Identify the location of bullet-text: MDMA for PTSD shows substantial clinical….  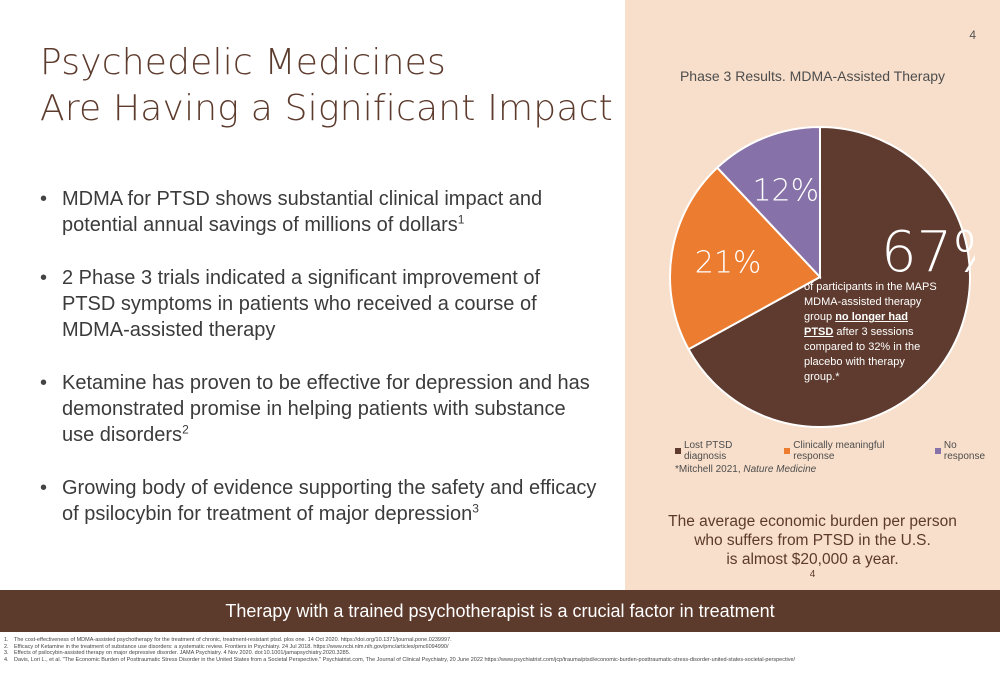
(302, 212).